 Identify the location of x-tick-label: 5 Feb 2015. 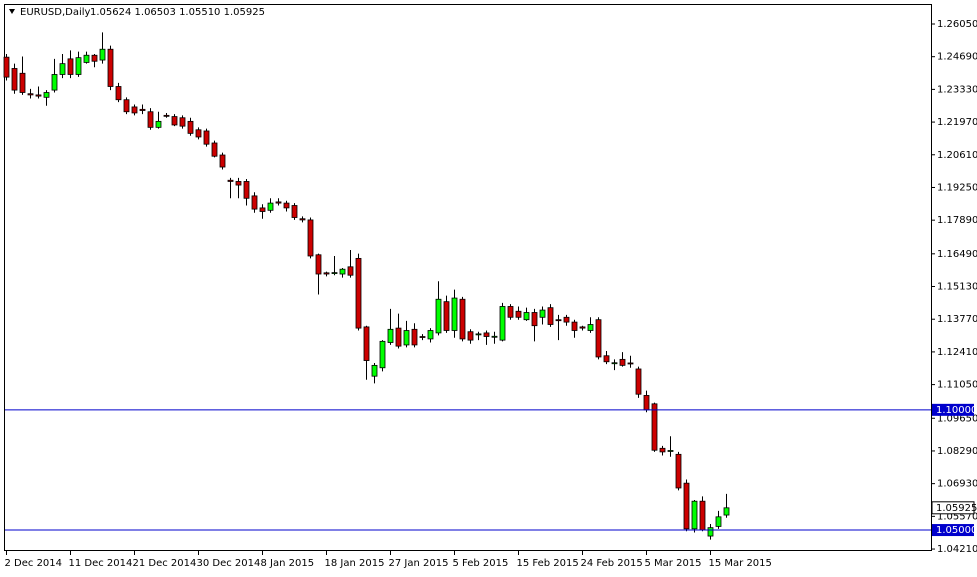
(481, 563).